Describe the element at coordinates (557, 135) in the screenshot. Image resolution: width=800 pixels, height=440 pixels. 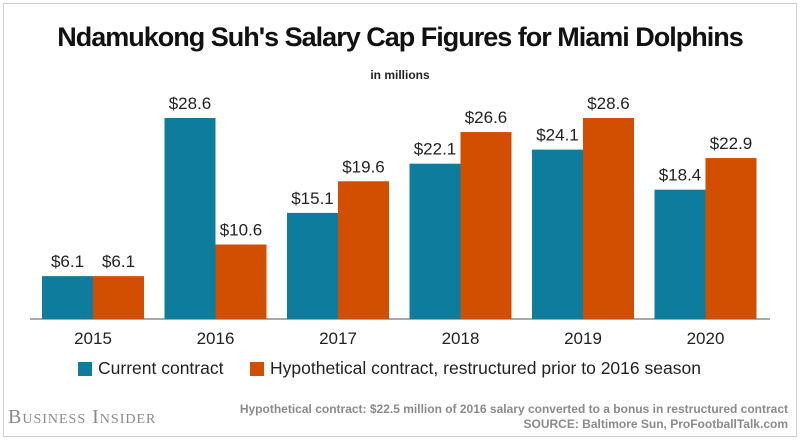
I see `data-label-current-2019: $24.1` at that location.